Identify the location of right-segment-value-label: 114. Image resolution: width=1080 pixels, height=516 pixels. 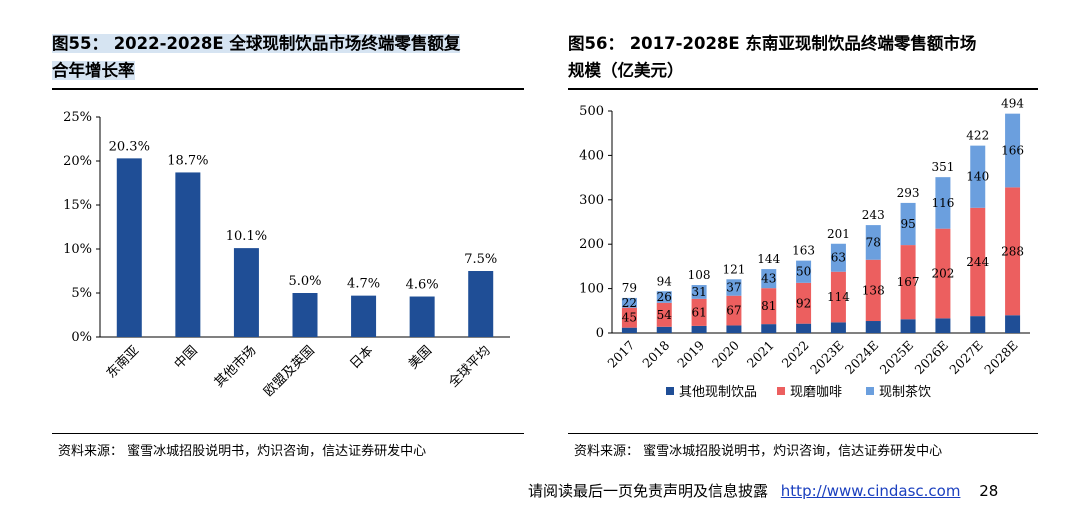
(838, 297).